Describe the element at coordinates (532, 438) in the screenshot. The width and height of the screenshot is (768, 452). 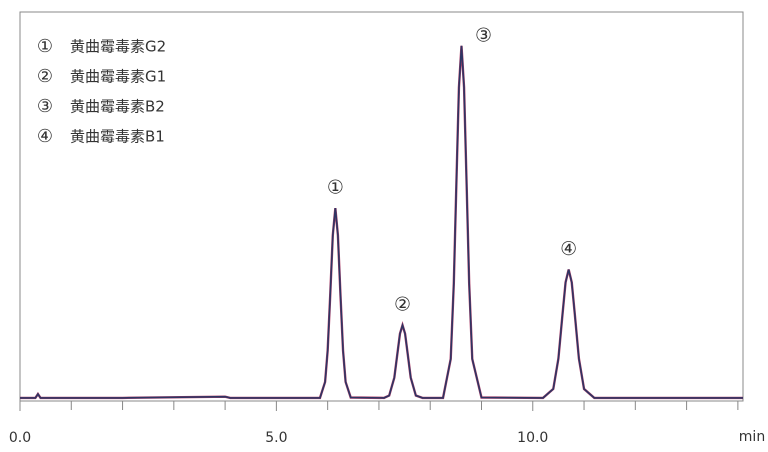
I see `x-tick-label: 10.0` at that location.